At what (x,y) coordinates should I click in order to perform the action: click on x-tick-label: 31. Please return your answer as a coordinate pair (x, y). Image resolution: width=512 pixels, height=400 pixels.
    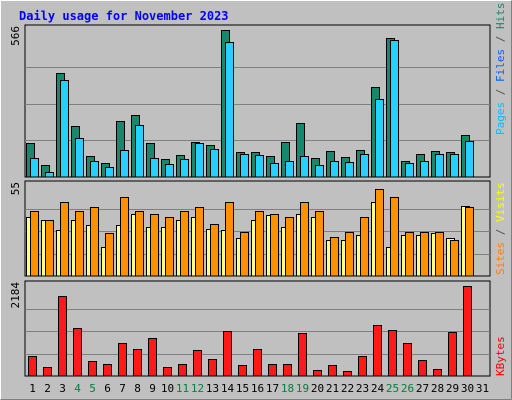
    Looking at the image, I should click on (482, 388).